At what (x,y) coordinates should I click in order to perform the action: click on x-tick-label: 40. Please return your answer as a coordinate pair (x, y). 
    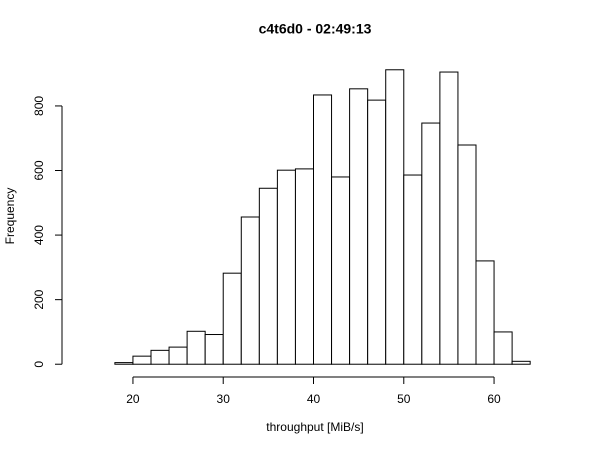
    Looking at the image, I should click on (314, 399).